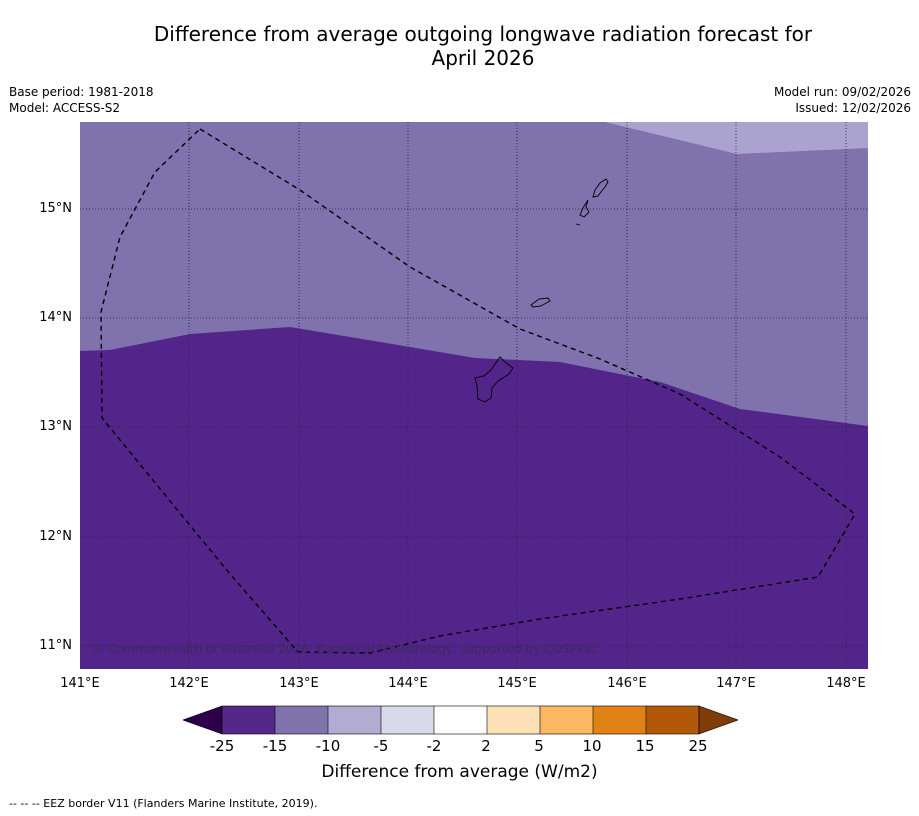 The image size is (919, 816). What do you see at coordinates (486, 746) in the screenshot?
I see `colorbar-tick: 2` at bounding box center [486, 746].